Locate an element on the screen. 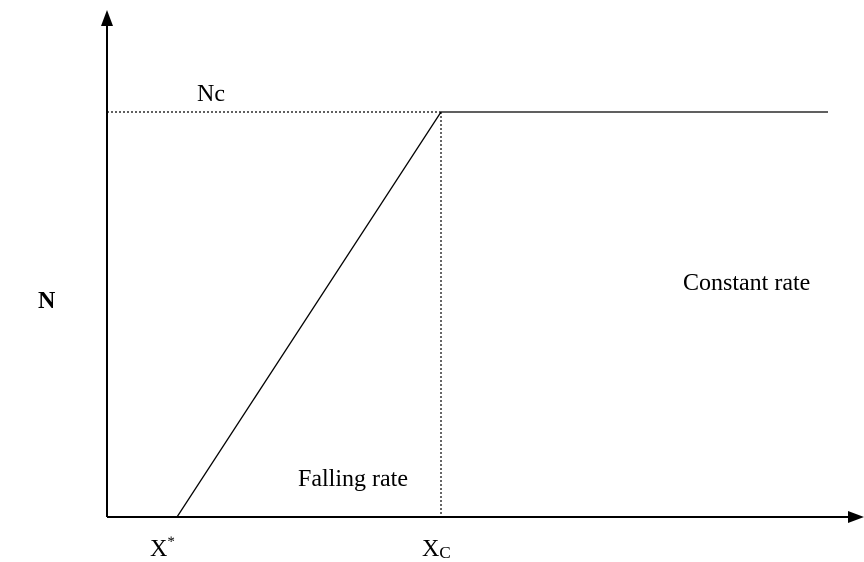 The image size is (864, 562). x-star-label: X* is located at coordinates (162, 548).